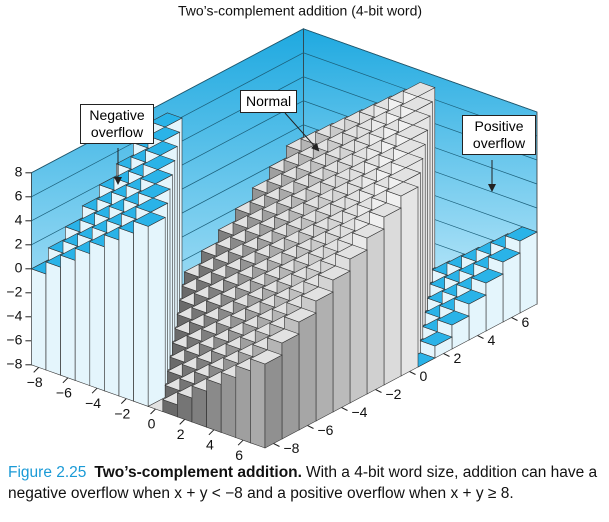 Image resolution: width=609 pixels, height=522 pixels. I want to click on y-tick-label: 4, so click(492, 340).